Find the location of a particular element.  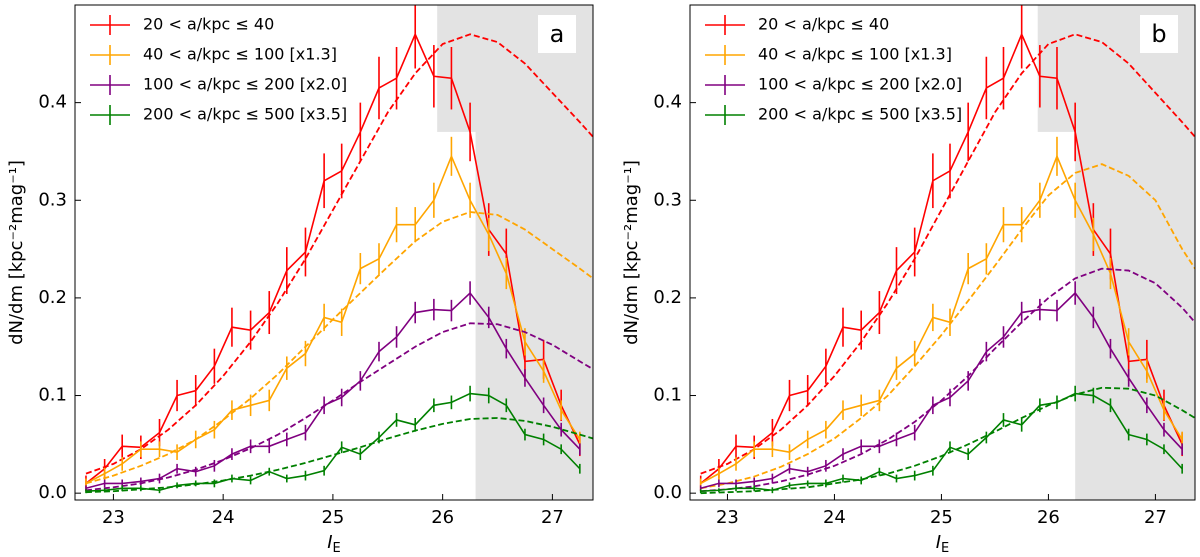

panel-label: a is located at coordinates (557, 34).